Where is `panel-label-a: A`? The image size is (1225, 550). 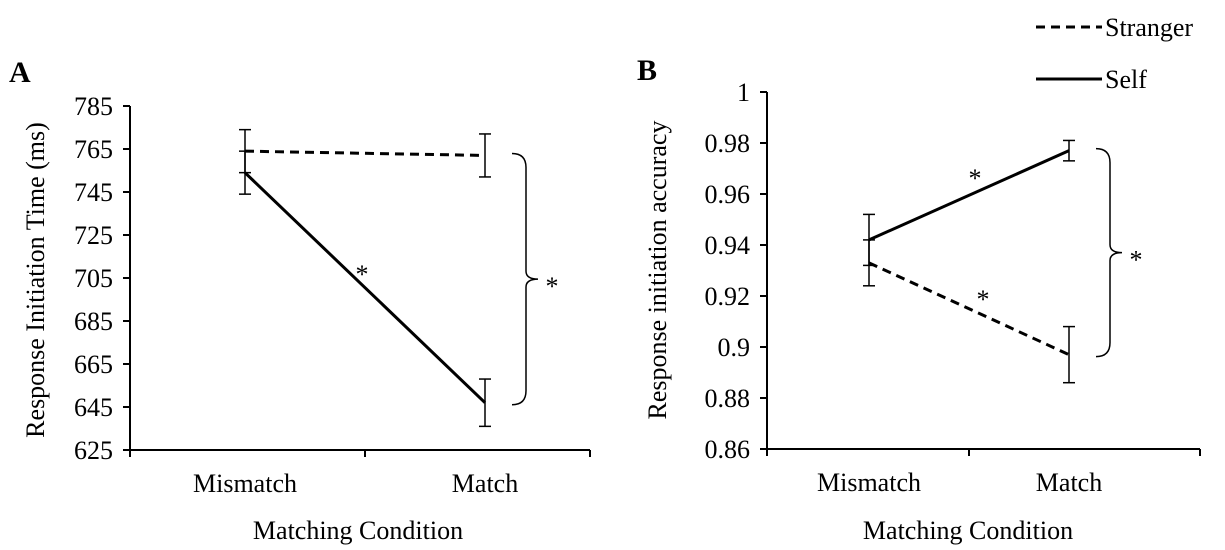 panel-label-a: A is located at coordinates (20, 72).